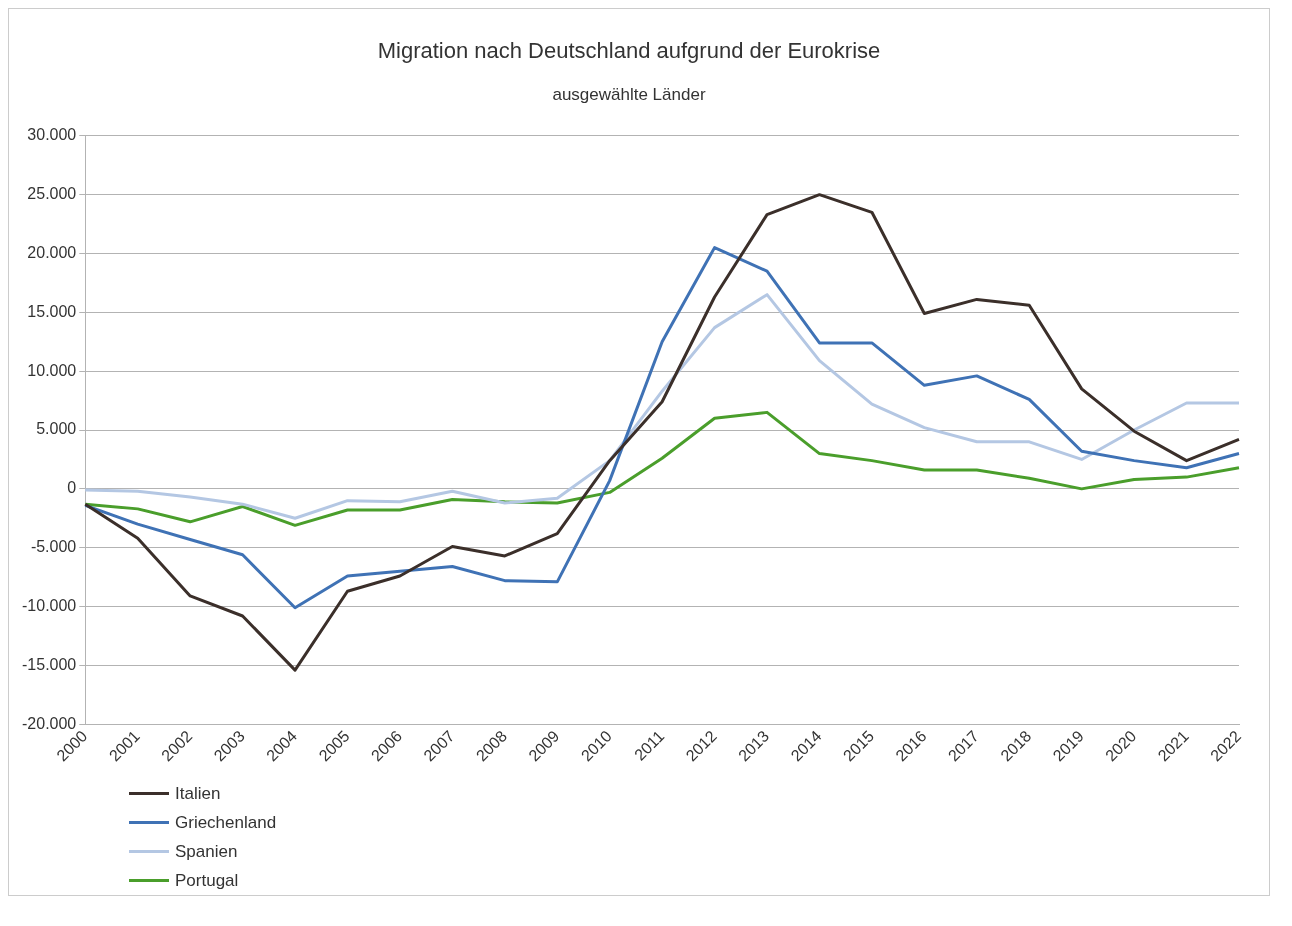 This screenshot has height=926, width=1292. I want to click on y-tick-label: 20.000, so click(52, 252).